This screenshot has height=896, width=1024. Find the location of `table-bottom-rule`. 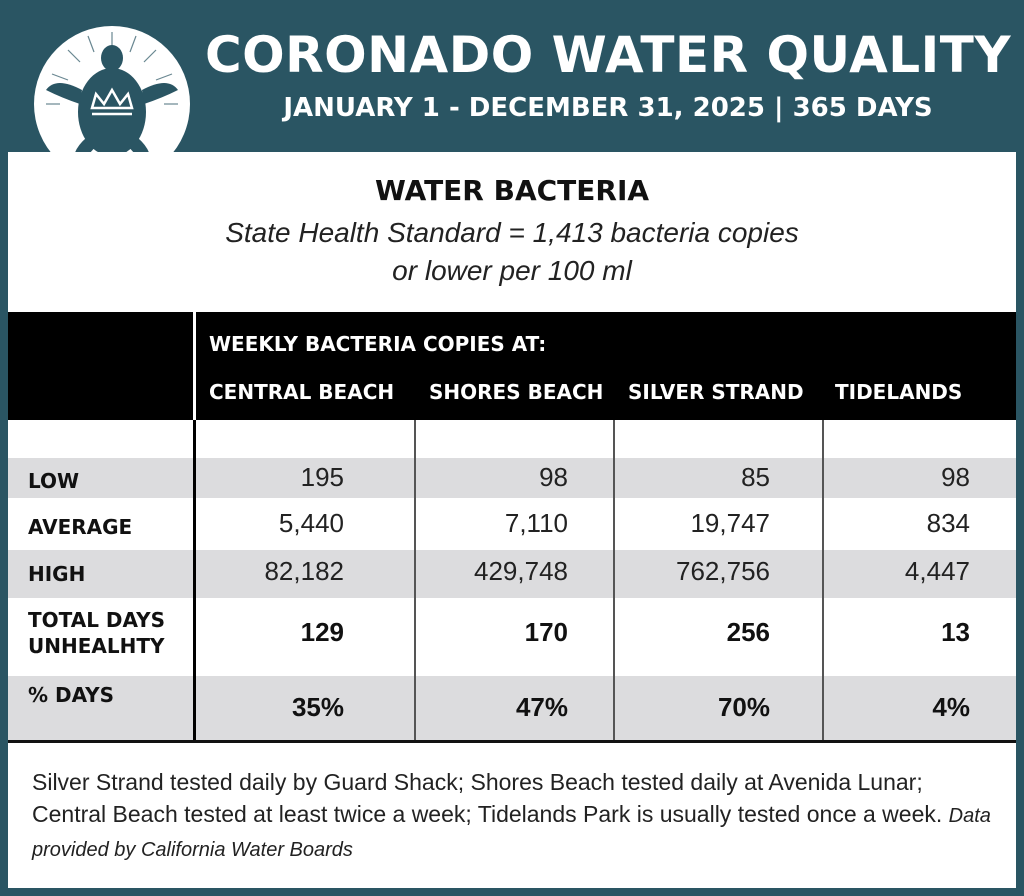

table-bottom-rule is located at coordinates (512, 741).